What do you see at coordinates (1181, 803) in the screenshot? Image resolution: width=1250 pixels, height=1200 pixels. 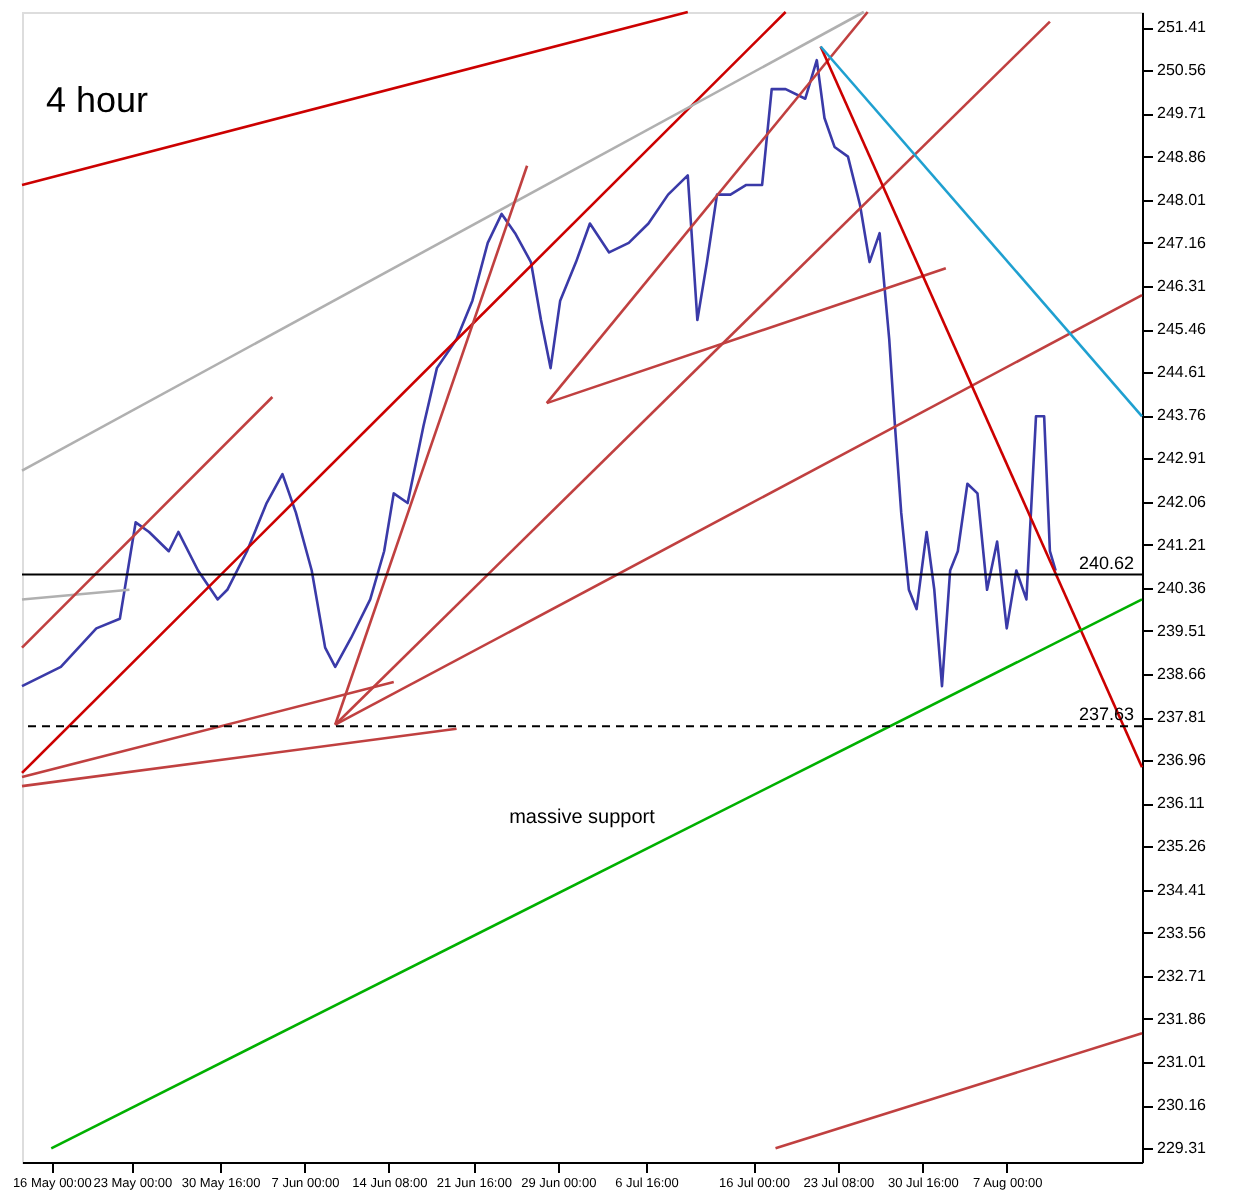 I see `y-tick-label: 236.11` at bounding box center [1181, 803].